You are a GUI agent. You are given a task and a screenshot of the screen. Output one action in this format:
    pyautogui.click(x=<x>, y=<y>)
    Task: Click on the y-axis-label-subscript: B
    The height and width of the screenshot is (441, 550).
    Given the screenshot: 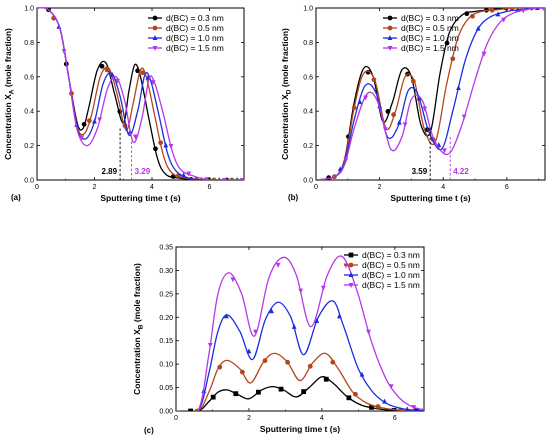 What is the action you would take?
    pyautogui.click(x=141, y=326)
    